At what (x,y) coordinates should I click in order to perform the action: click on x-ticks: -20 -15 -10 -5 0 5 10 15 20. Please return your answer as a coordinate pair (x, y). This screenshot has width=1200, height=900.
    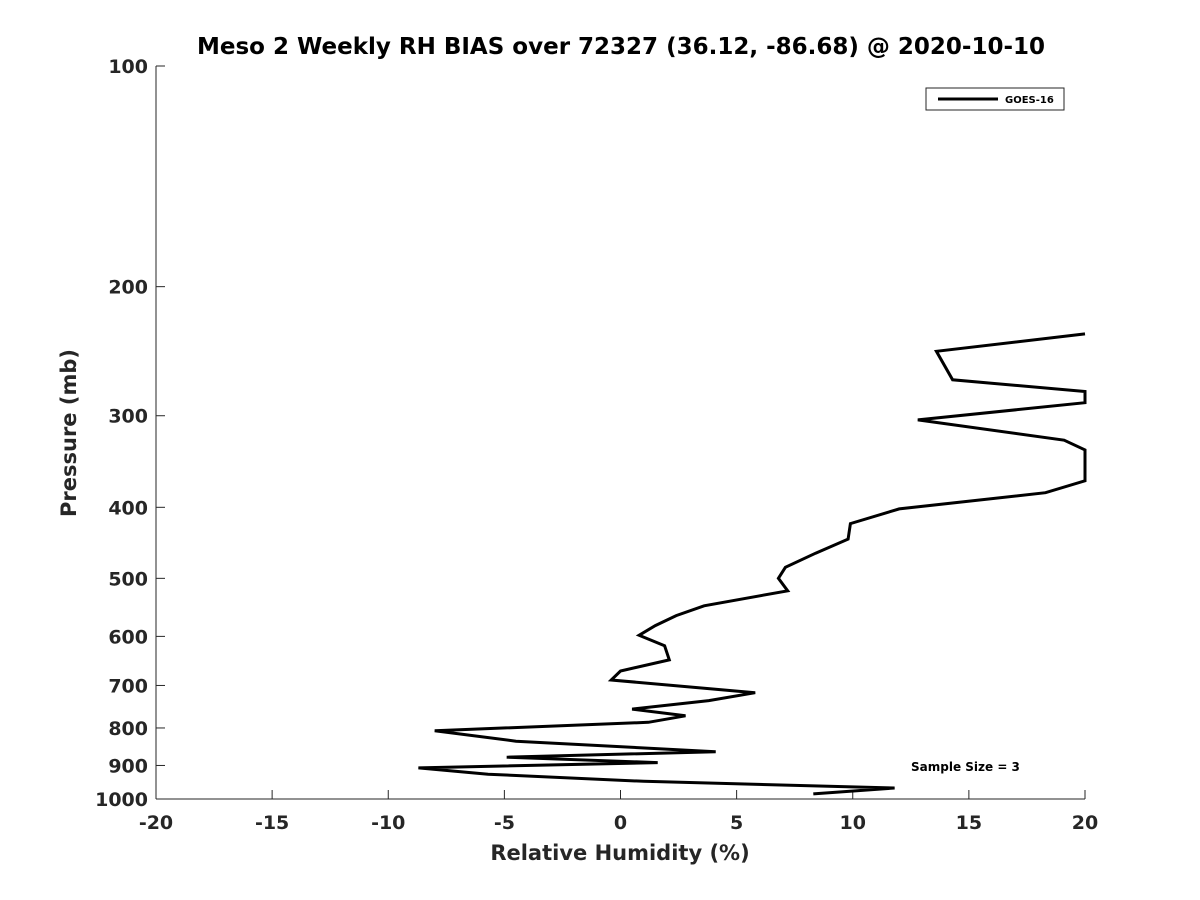
    Looking at the image, I should click on (618, 812).